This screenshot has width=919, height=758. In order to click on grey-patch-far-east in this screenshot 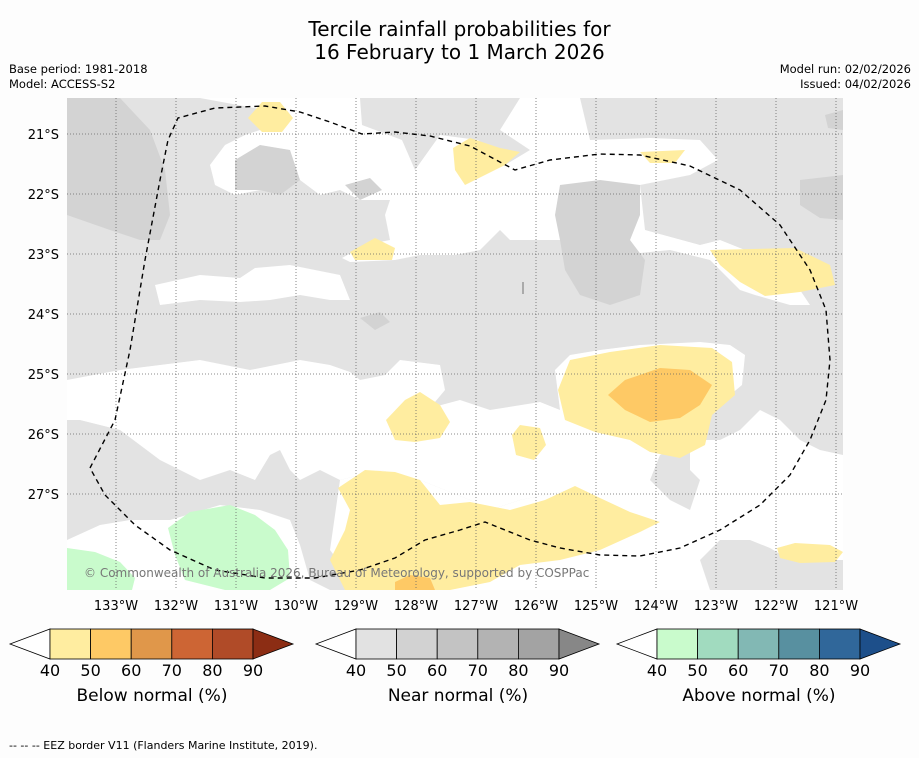, I will do `click(834, 120)`.